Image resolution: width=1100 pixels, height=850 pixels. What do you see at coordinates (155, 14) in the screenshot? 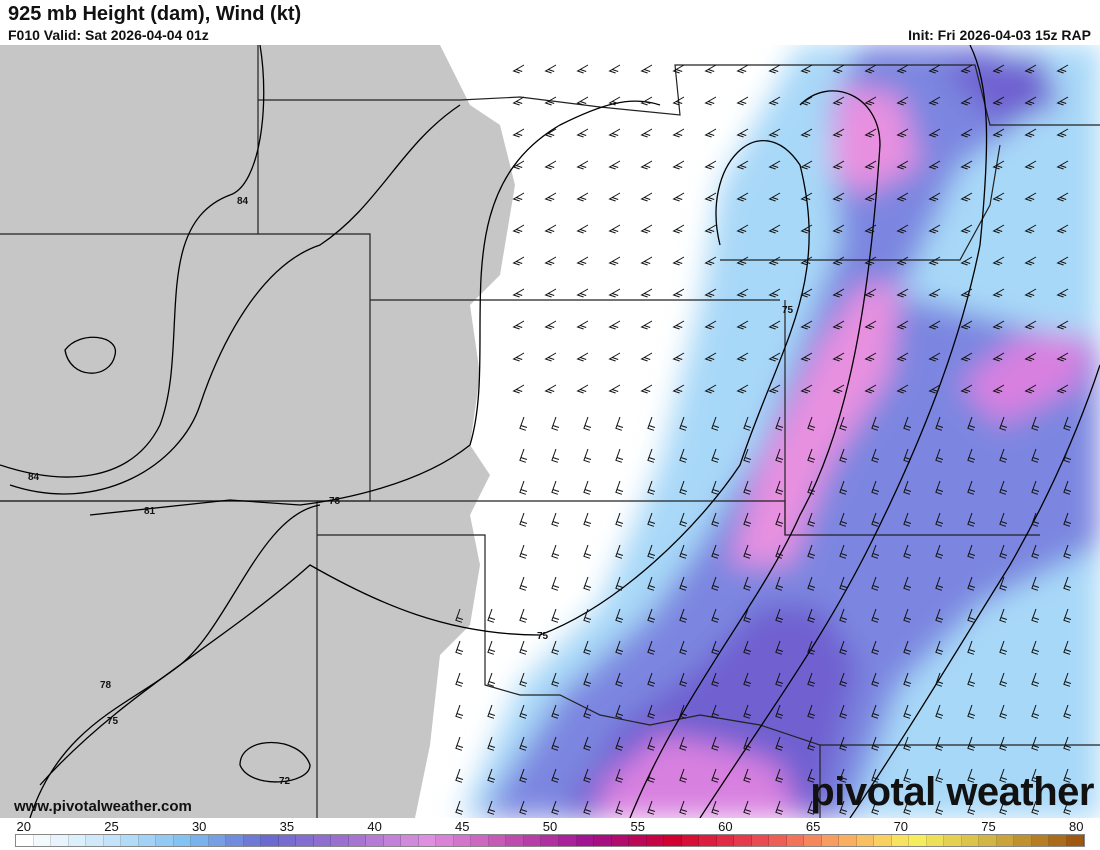
I see `map-title: 925 mb Height (dam), Wind (kt)` at bounding box center [155, 14].